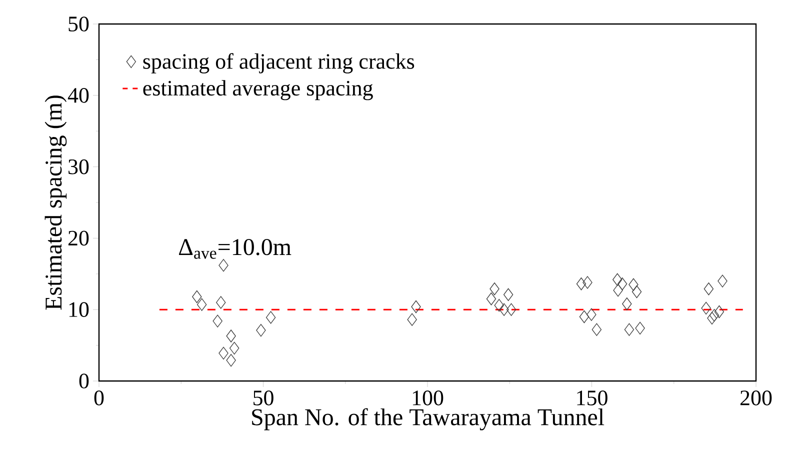 The height and width of the screenshot is (466, 789). I want to click on y-tick-label: 10, so click(79, 310).